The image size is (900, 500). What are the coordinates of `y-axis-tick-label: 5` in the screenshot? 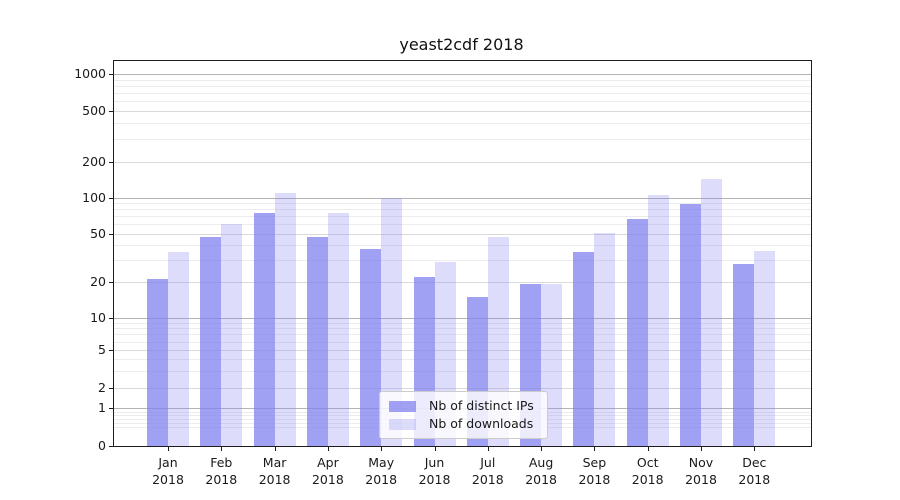 It's located at (102, 349).